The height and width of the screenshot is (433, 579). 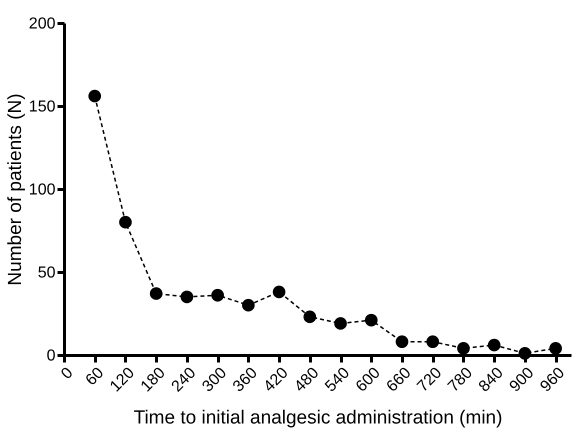 What do you see at coordinates (153, 380) in the screenshot?
I see `x-tick-label: 180` at bounding box center [153, 380].